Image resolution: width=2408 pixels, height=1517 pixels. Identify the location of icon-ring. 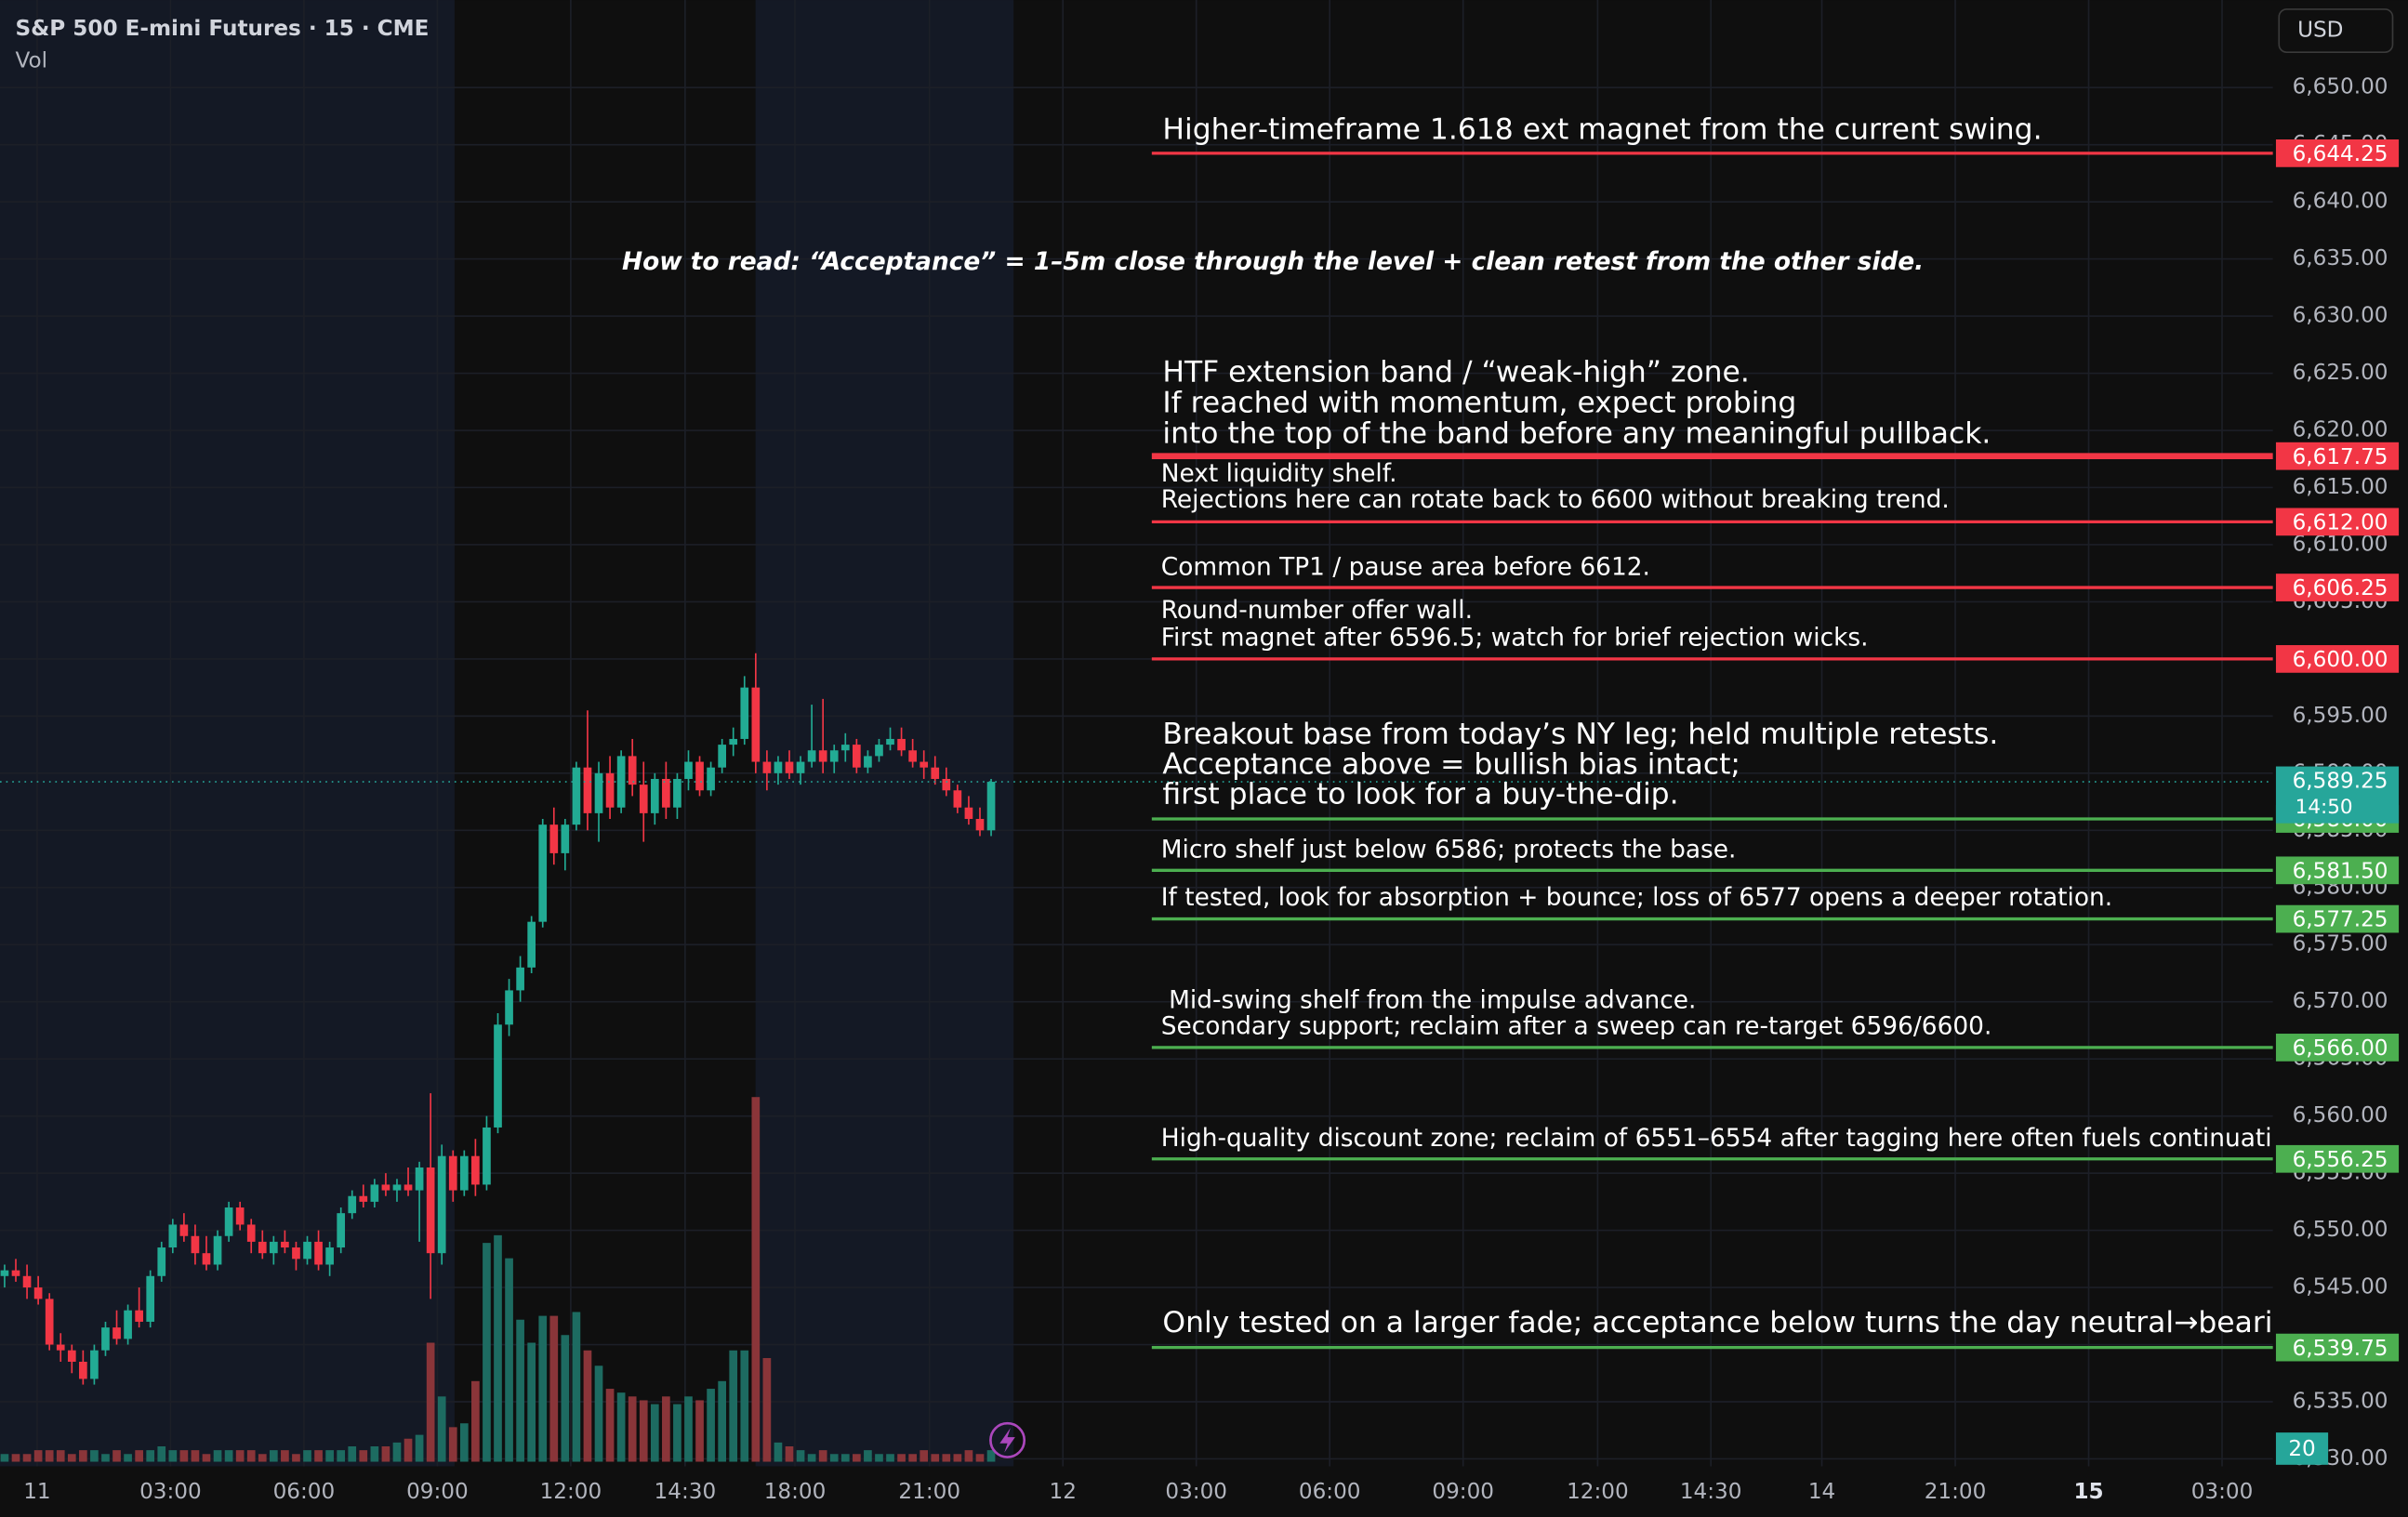
(1007, 1439).